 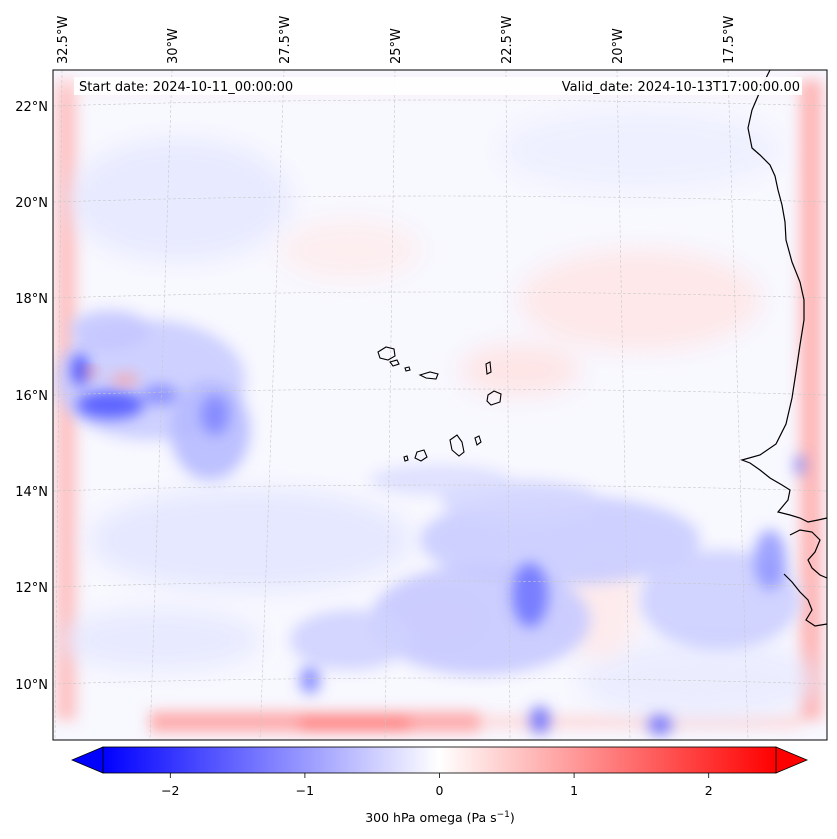 I want to click on cape-verde-islands, so click(x=439, y=404).